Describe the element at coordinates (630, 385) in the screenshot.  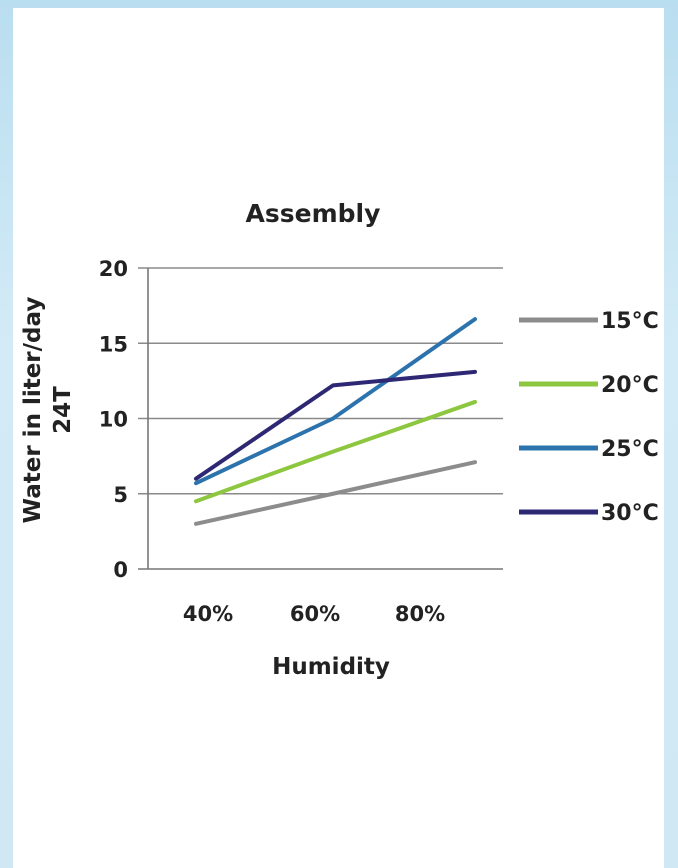
I see `legend-label: 20°C` at that location.